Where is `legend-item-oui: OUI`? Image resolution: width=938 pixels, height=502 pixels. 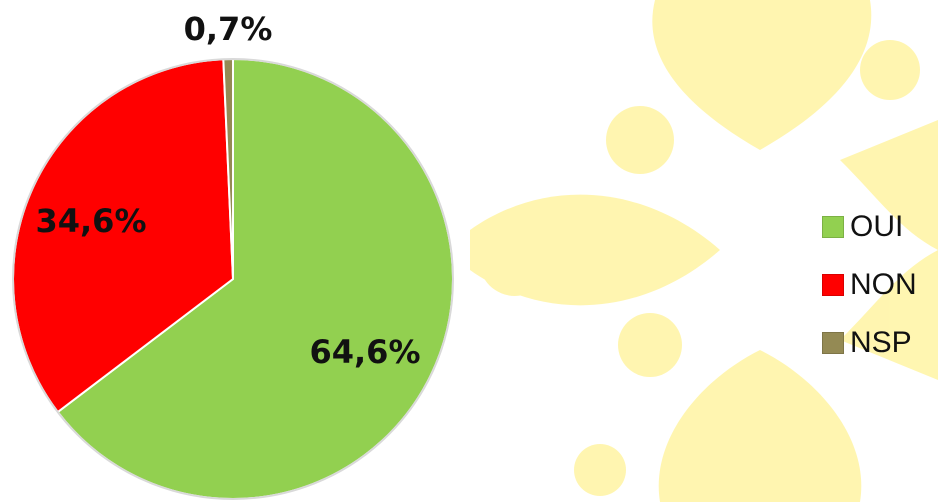 legend-item-oui: OUI is located at coordinates (869, 227).